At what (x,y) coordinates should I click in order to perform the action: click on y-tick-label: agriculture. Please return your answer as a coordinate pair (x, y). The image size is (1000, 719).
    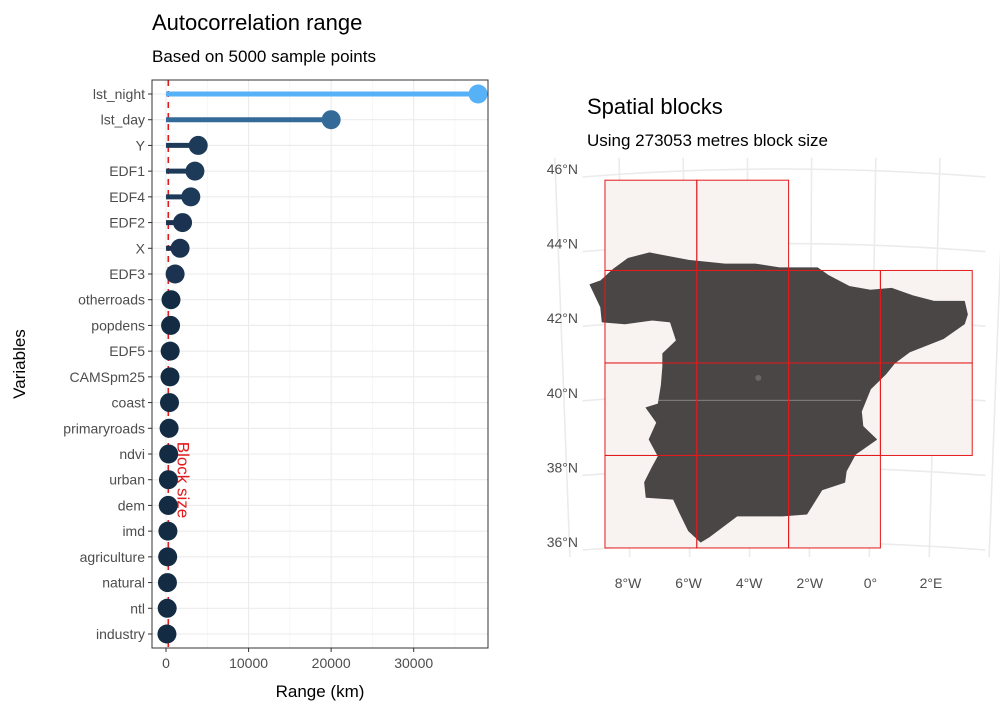
    Looking at the image, I should click on (113, 557).